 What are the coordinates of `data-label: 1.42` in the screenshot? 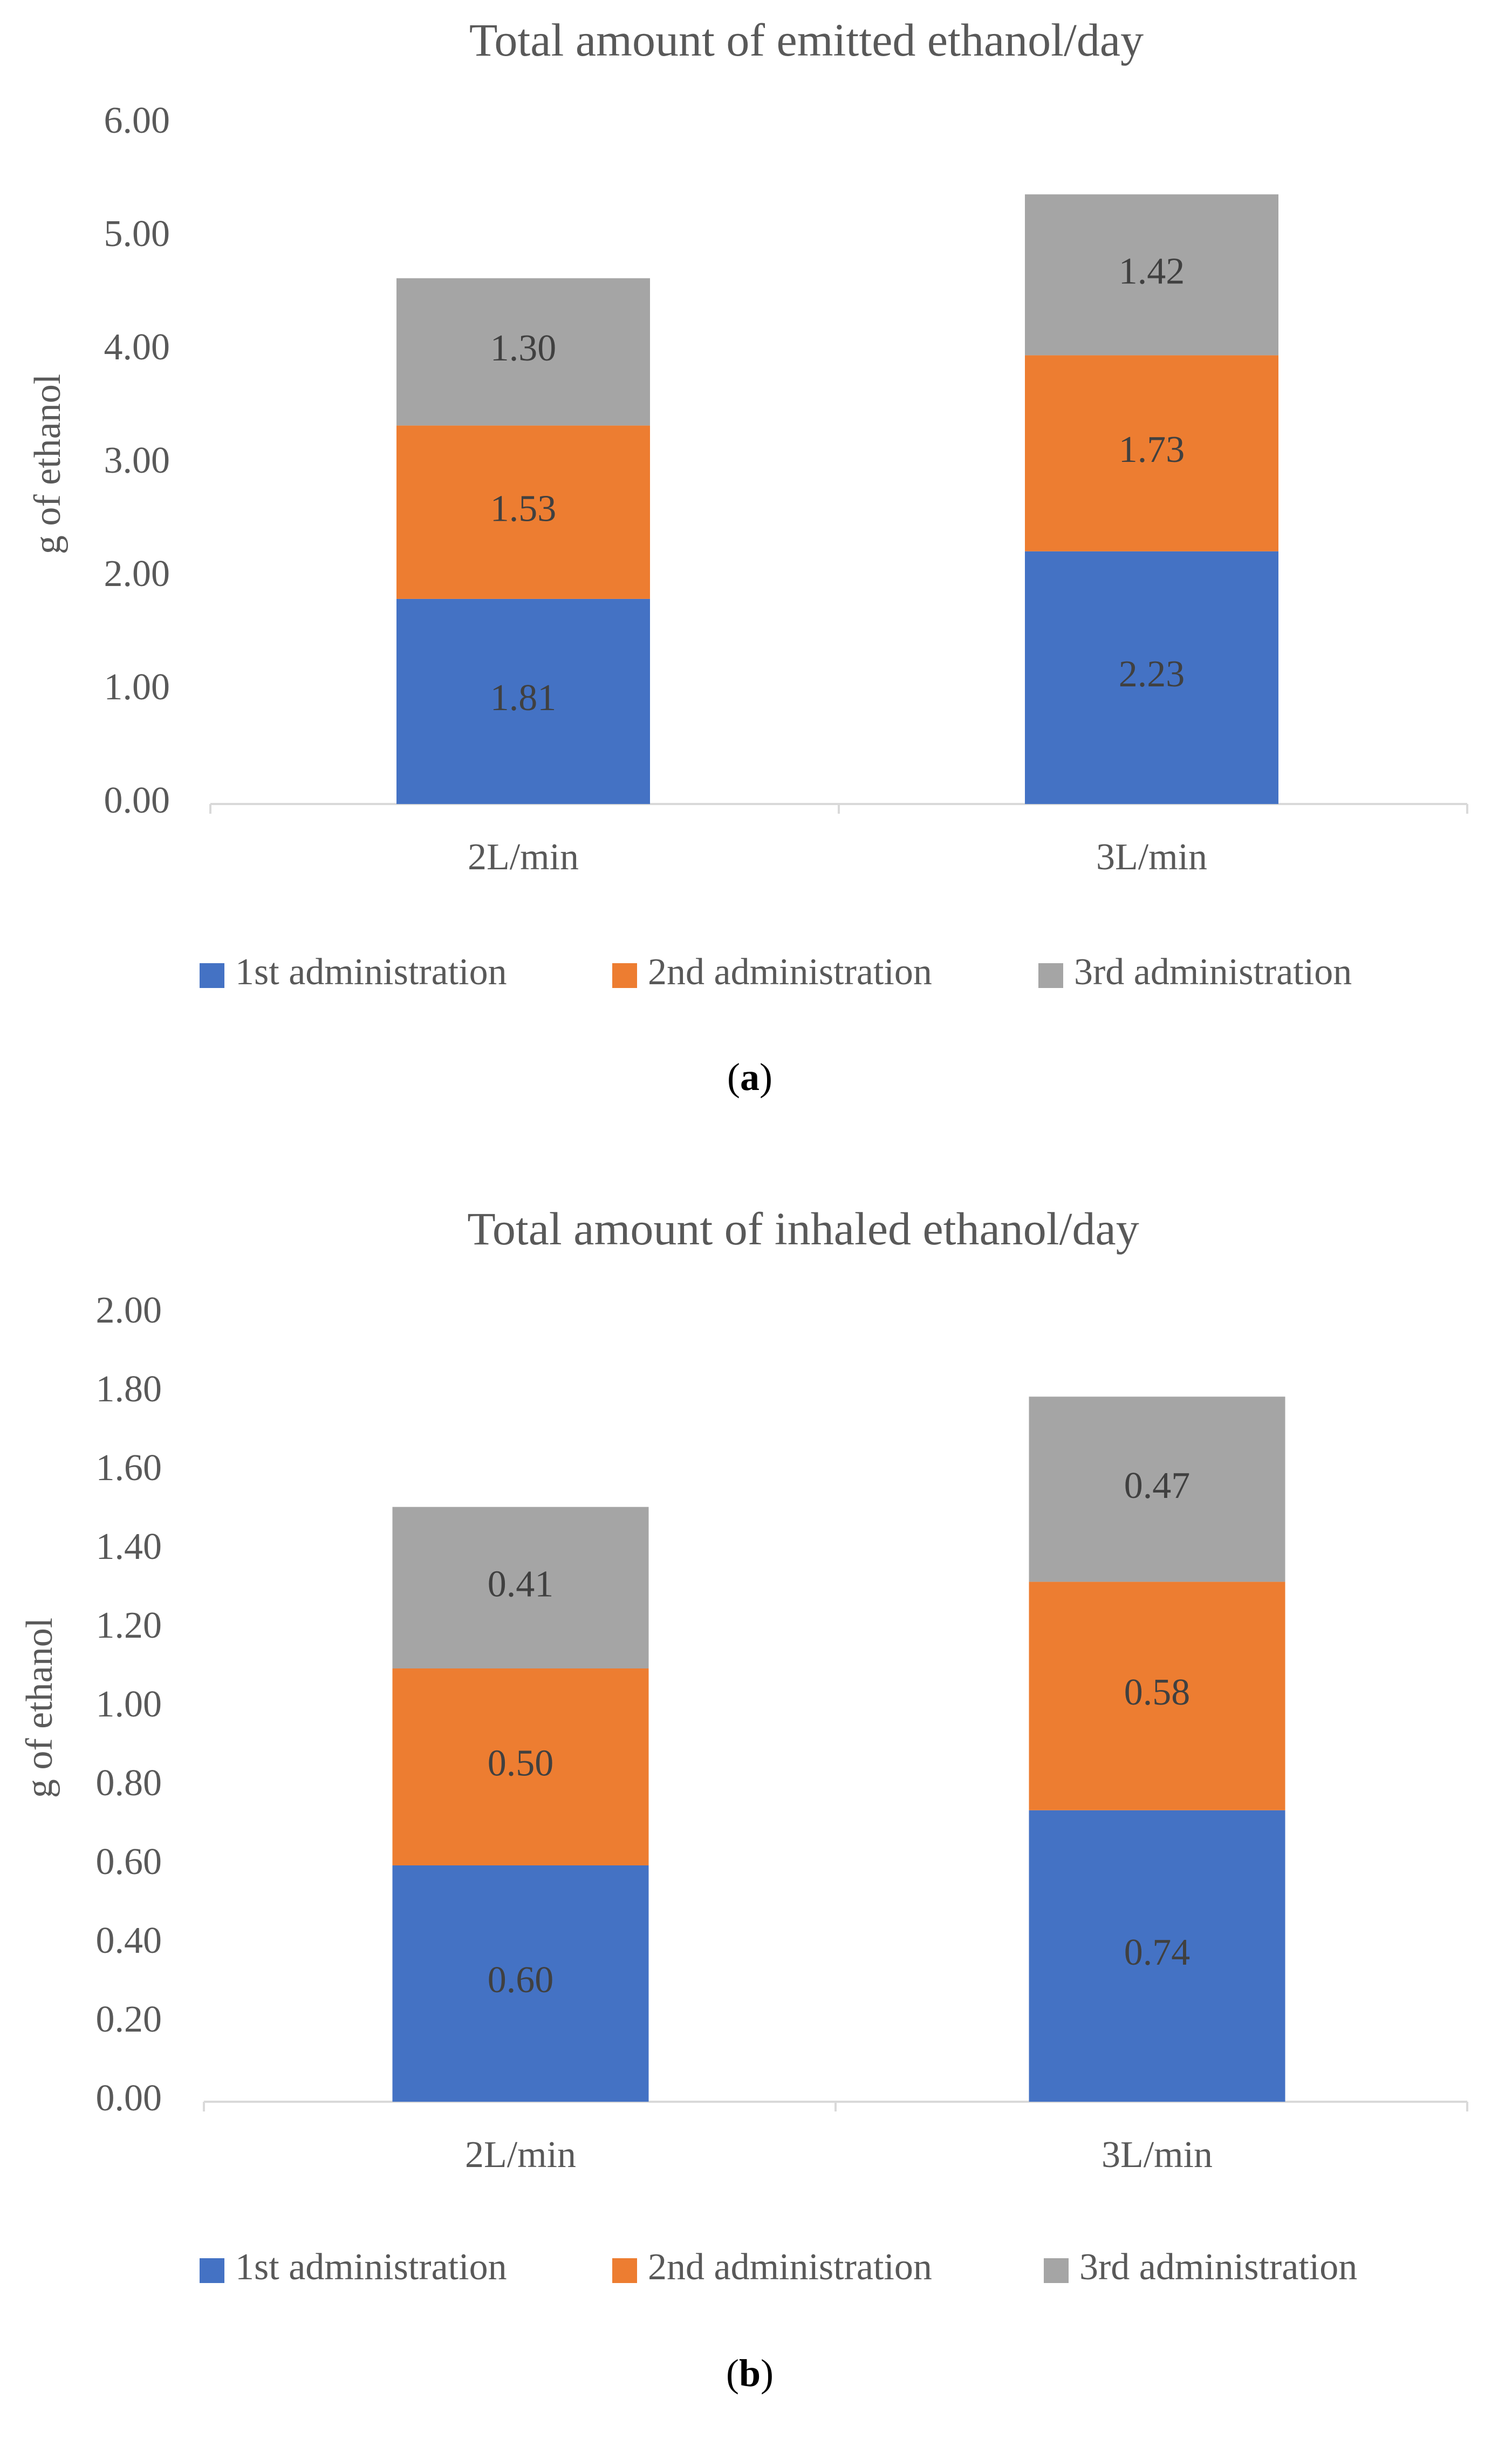 It's located at (1152, 271).